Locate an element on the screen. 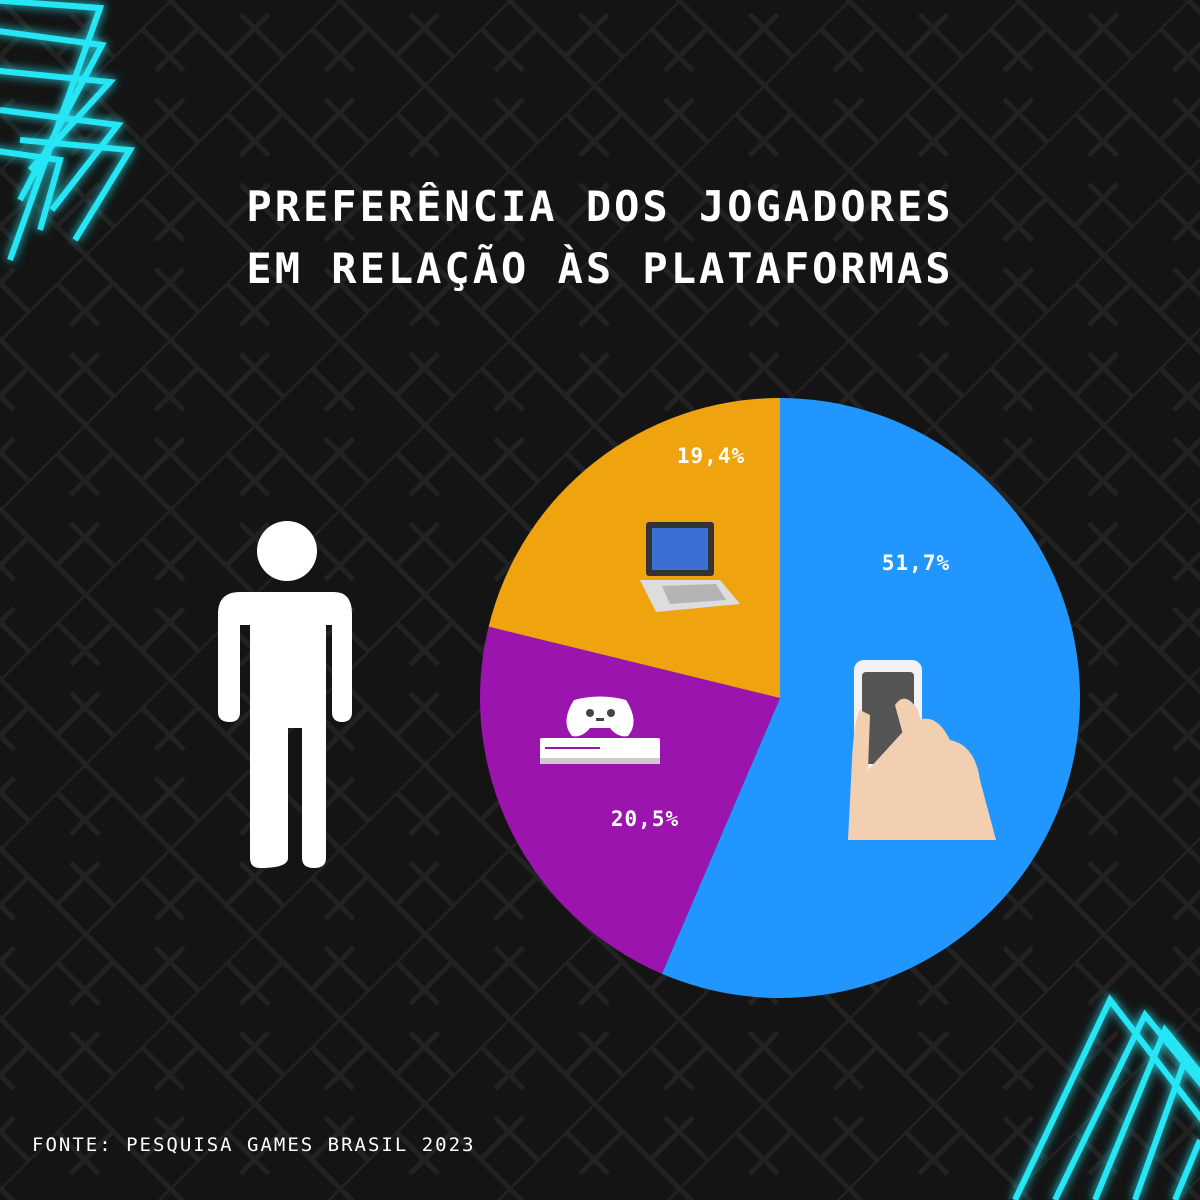 This screenshot has height=1200, width=1200. pie-labels: 51,7% 20,5% 19,4% is located at coordinates (780, 637).